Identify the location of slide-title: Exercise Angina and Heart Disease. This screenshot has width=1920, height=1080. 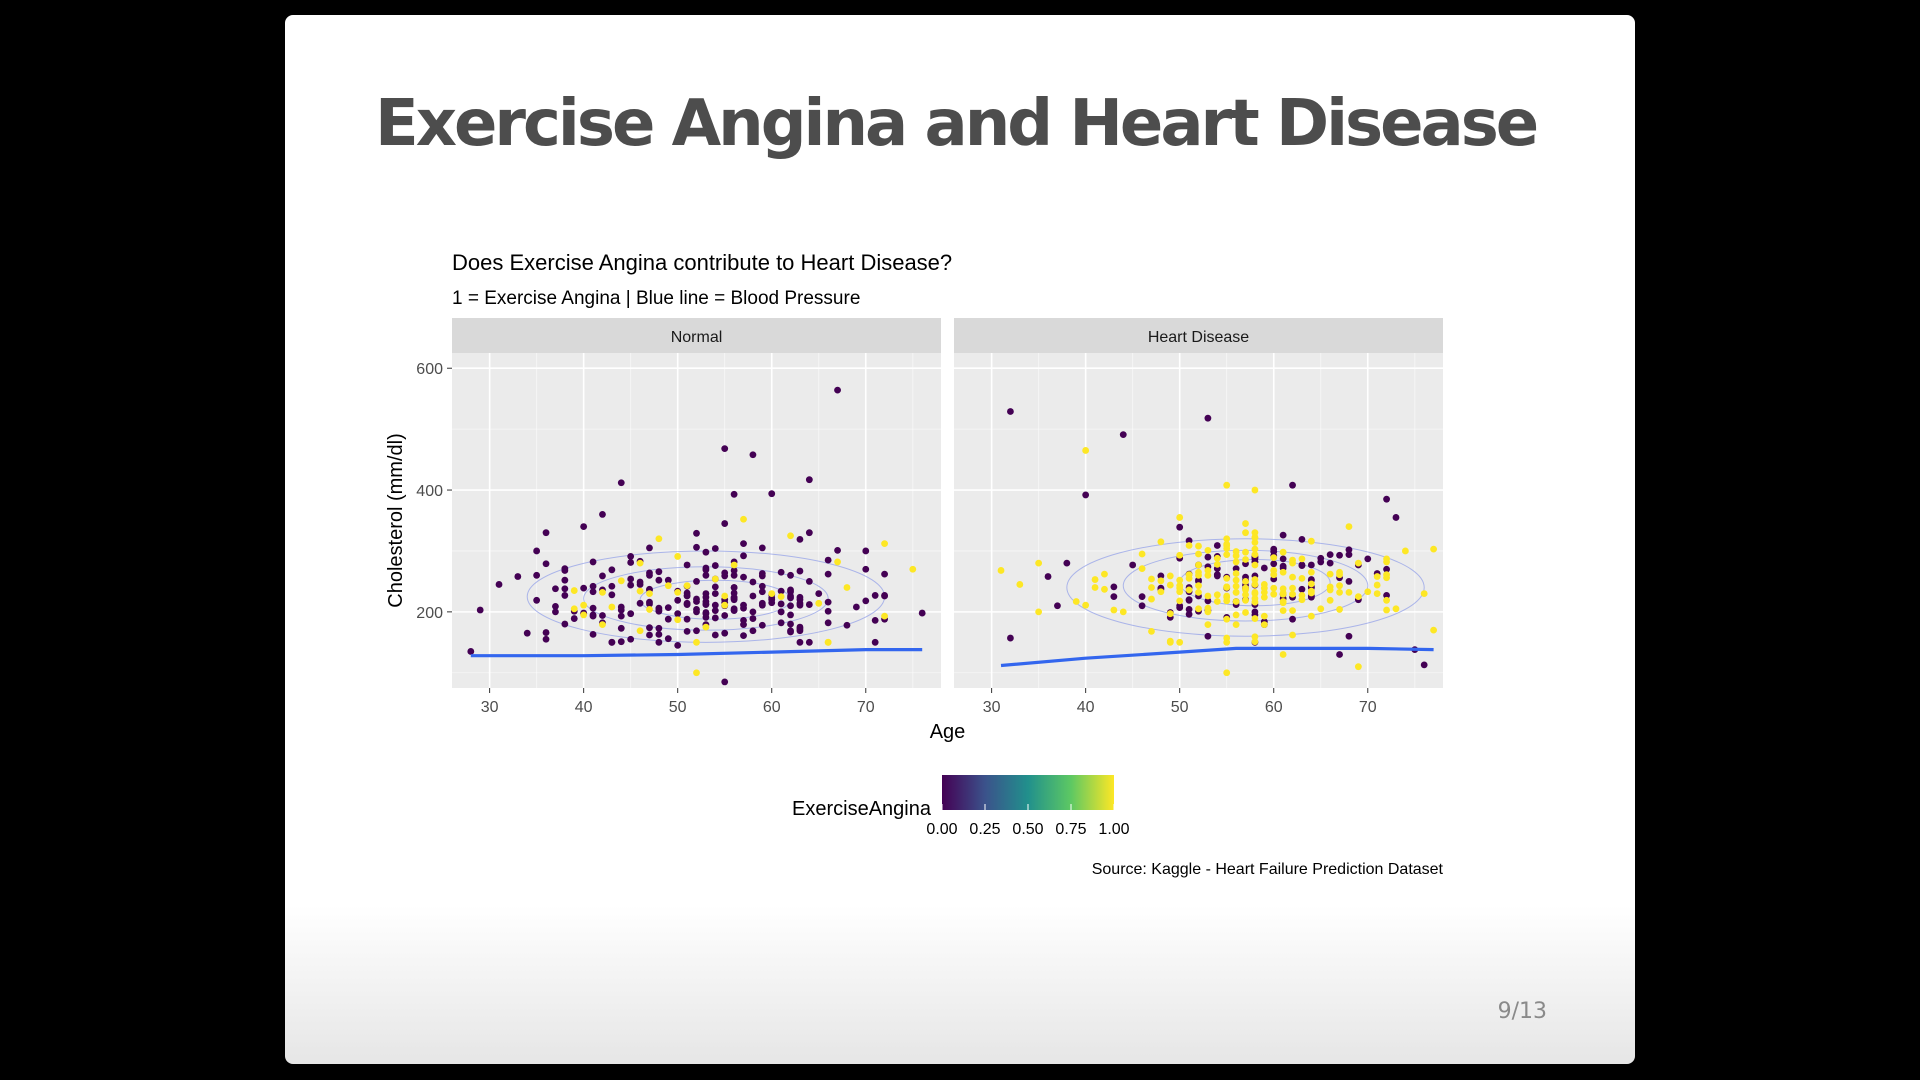
(957, 124).